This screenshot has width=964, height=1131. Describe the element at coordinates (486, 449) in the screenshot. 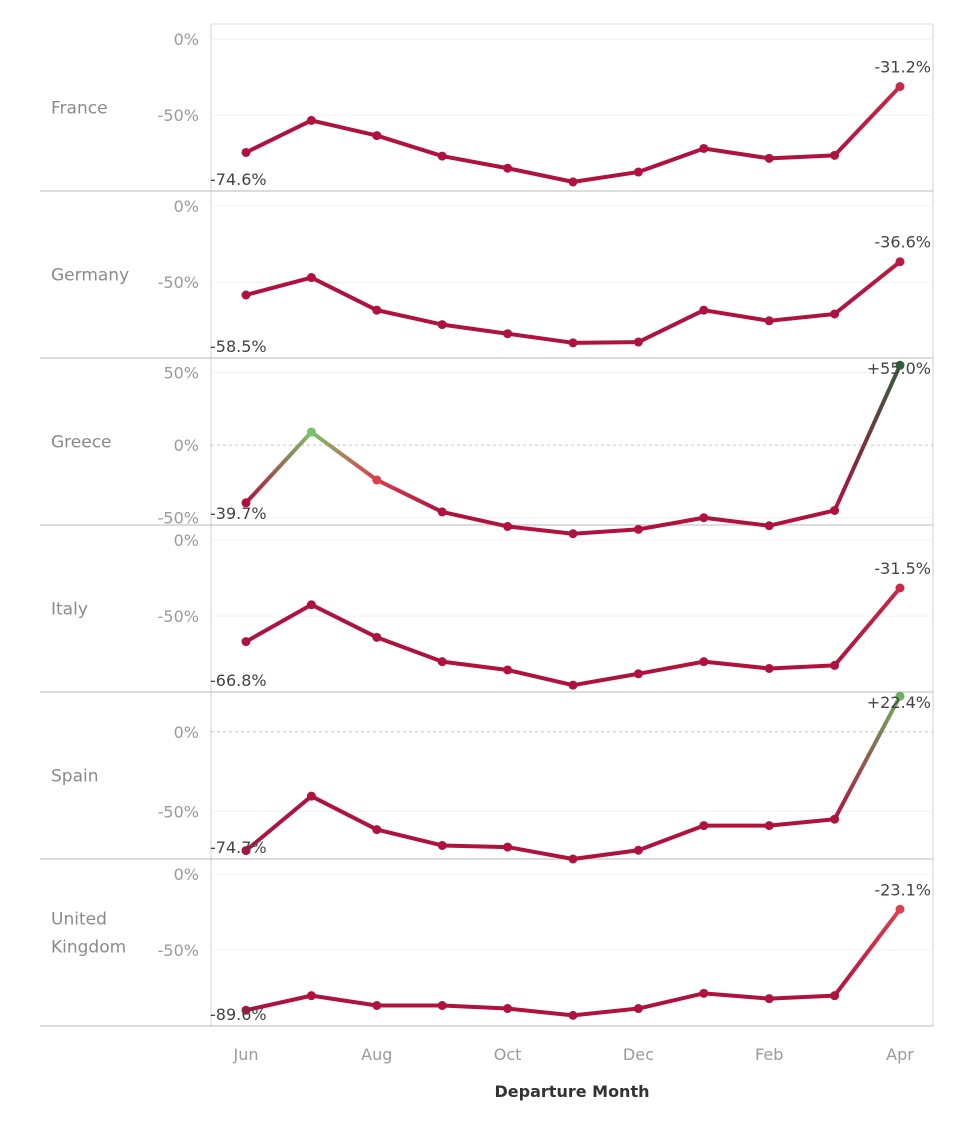

I see `panel-greece: 50% 0% -50% Greece -39.7% +55.0%` at that location.